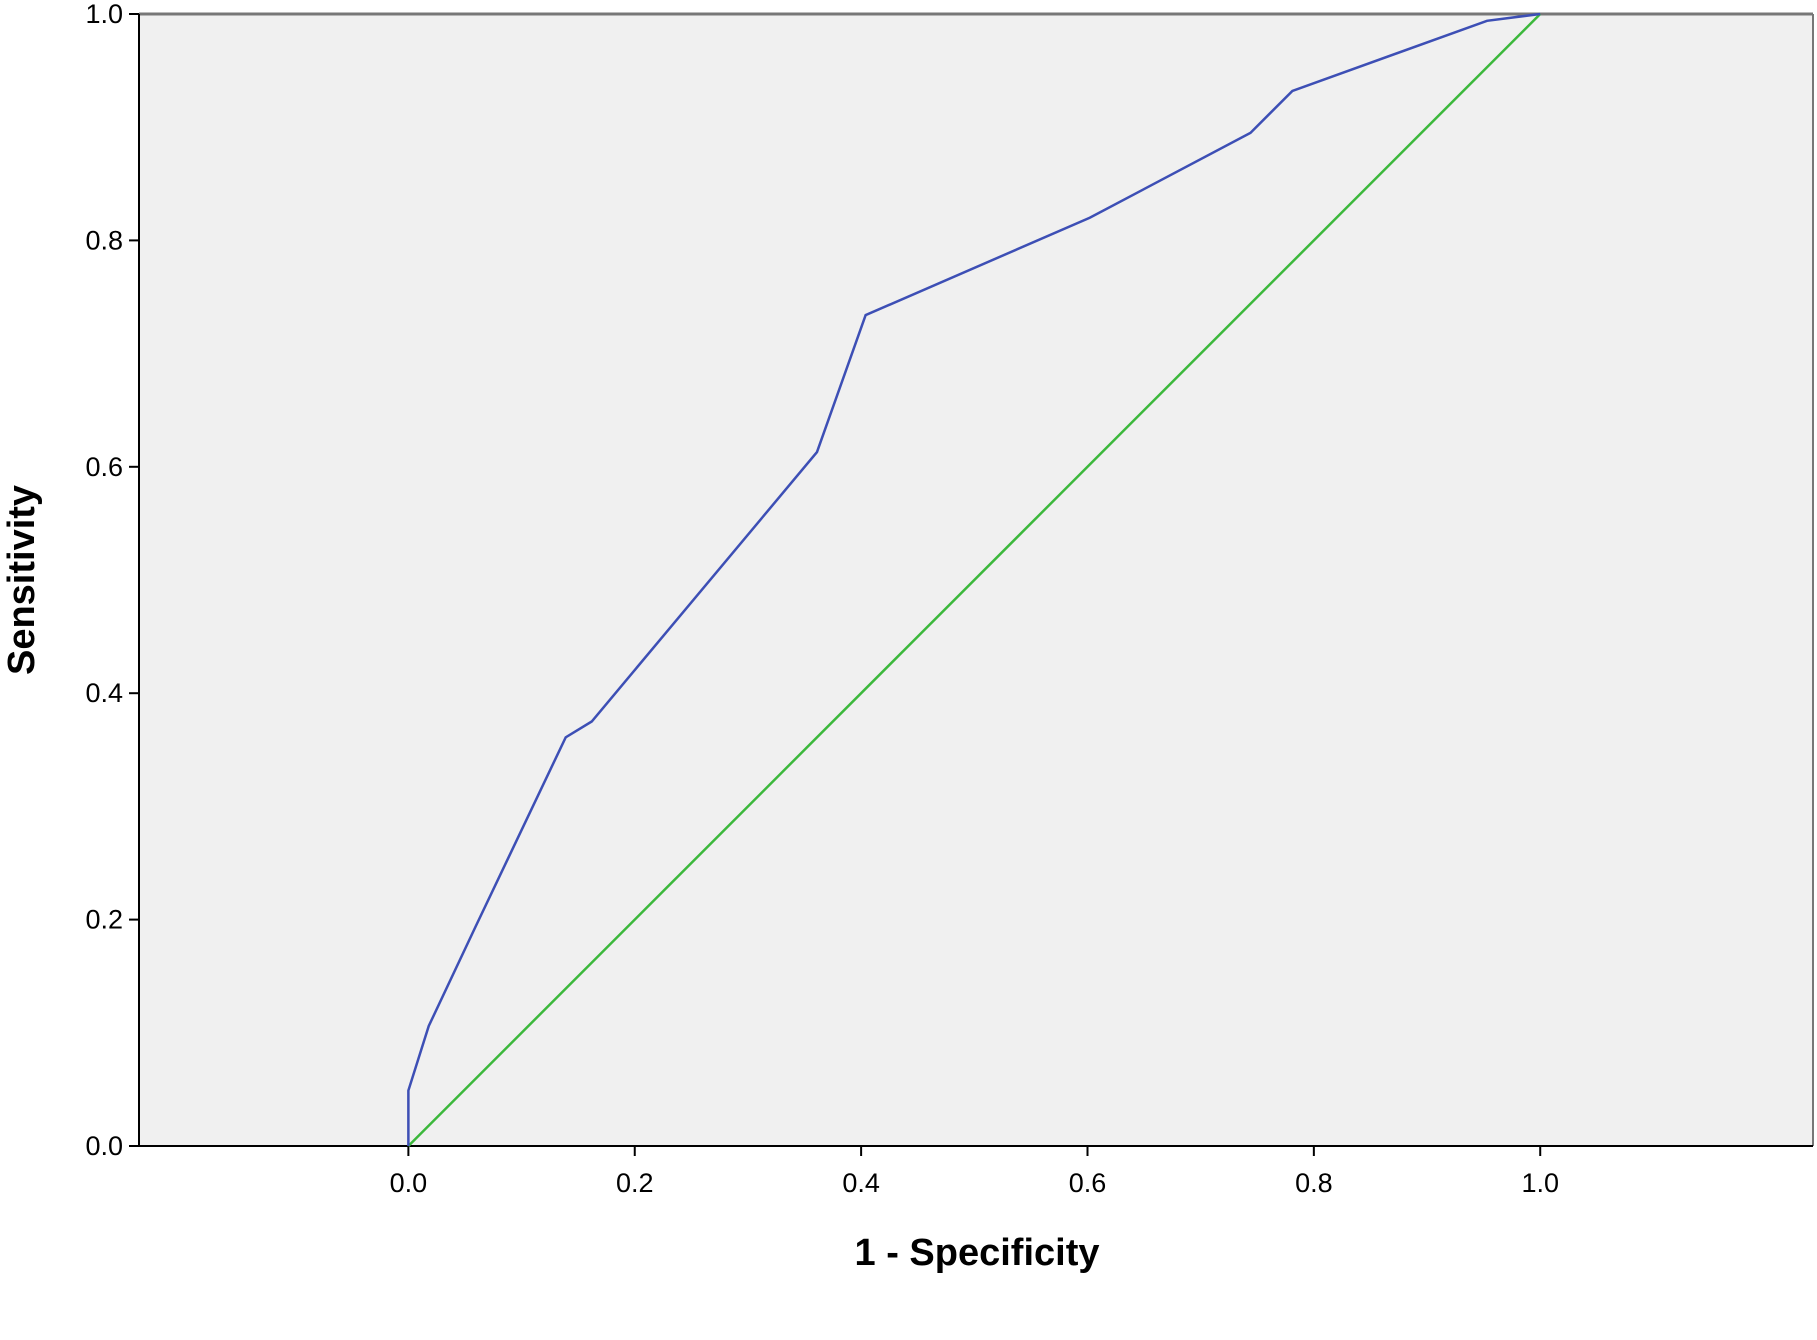  Describe the element at coordinates (1540, 1183) in the screenshot. I see `x-tick-label: 1.0` at that location.